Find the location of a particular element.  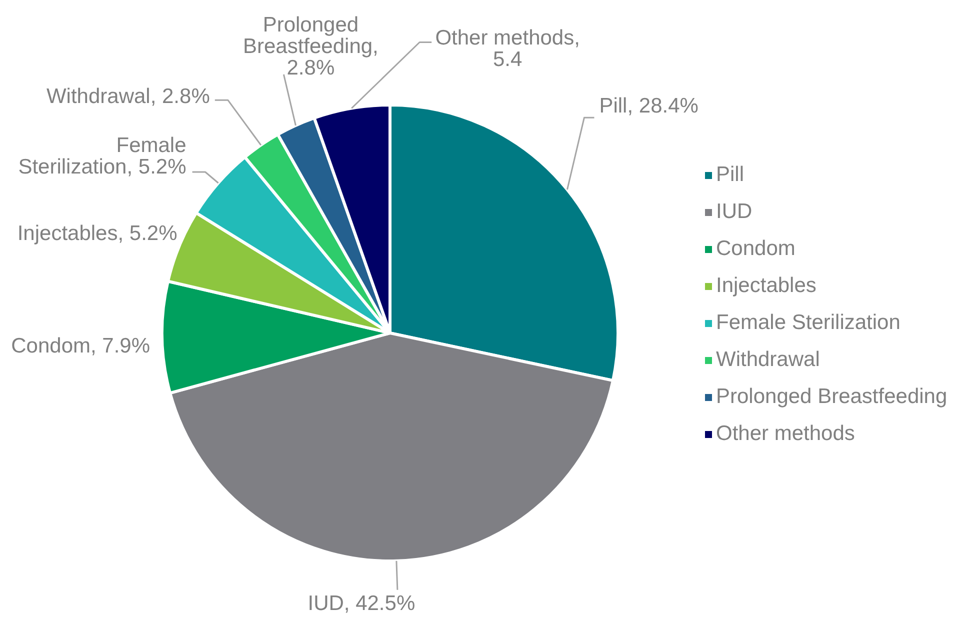

data-label: Other methods, 5.4 is located at coordinates (507, 48).